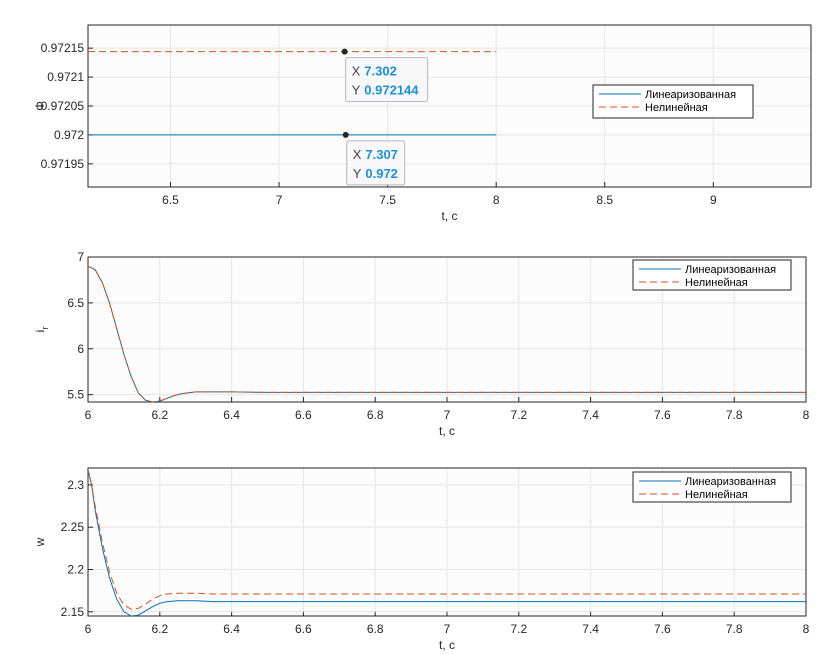 The width and height of the screenshot is (826, 655). Describe the element at coordinates (80, 257) in the screenshot. I see `y-tick-label: 7` at that location.